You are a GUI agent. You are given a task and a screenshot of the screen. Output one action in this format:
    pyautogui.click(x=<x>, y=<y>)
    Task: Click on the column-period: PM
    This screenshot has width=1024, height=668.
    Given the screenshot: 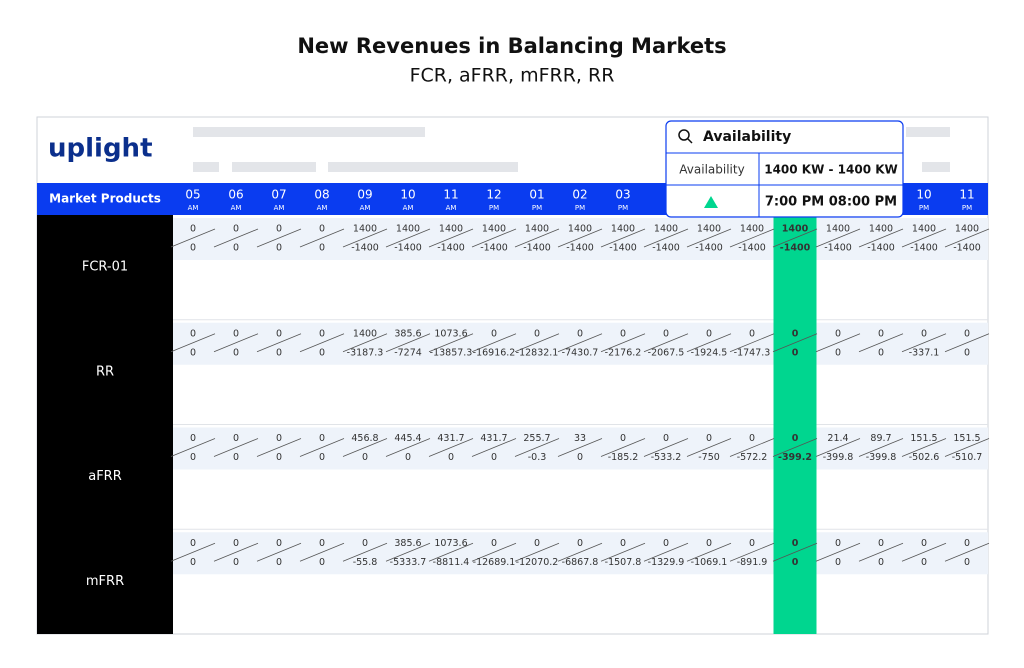 What is the action you would take?
    pyautogui.click(x=580, y=208)
    